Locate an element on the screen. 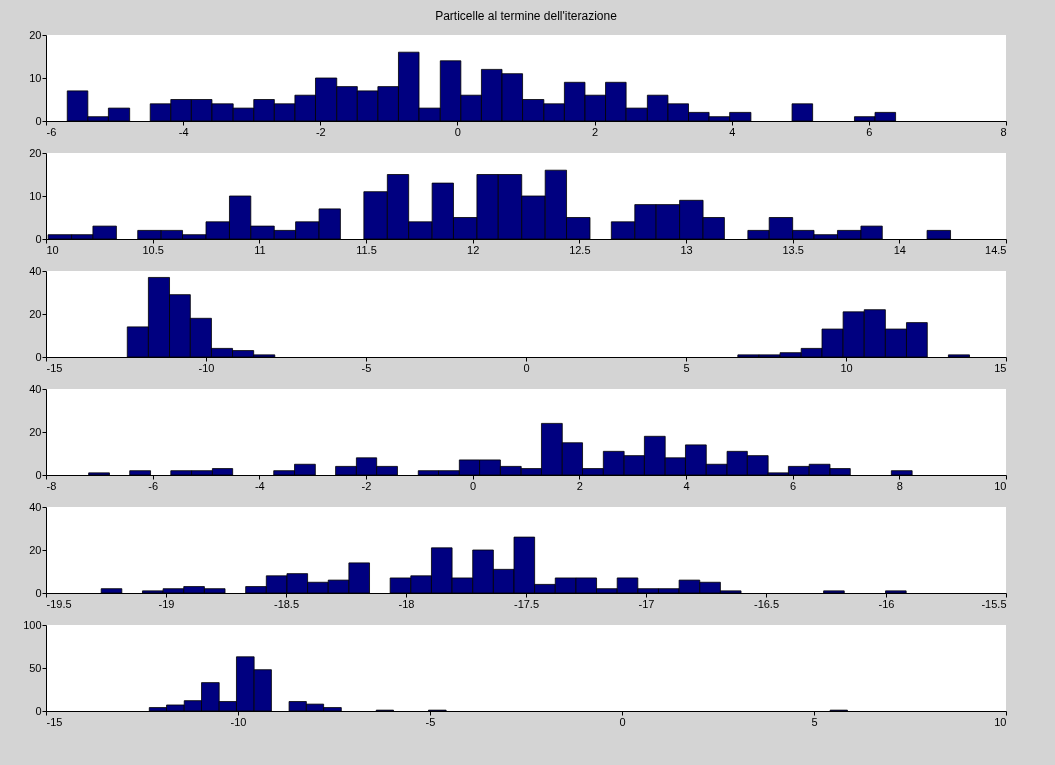 This screenshot has height=765, width=1055. x-tick-label: 14 is located at coordinates (899, 249).